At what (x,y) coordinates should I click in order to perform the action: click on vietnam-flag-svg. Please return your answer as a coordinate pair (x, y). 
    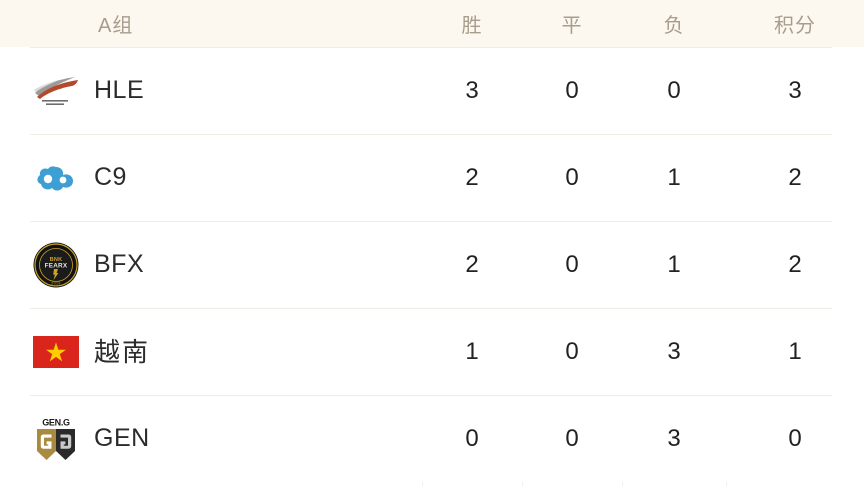
    Looking at the image, I should click on (56, 351).